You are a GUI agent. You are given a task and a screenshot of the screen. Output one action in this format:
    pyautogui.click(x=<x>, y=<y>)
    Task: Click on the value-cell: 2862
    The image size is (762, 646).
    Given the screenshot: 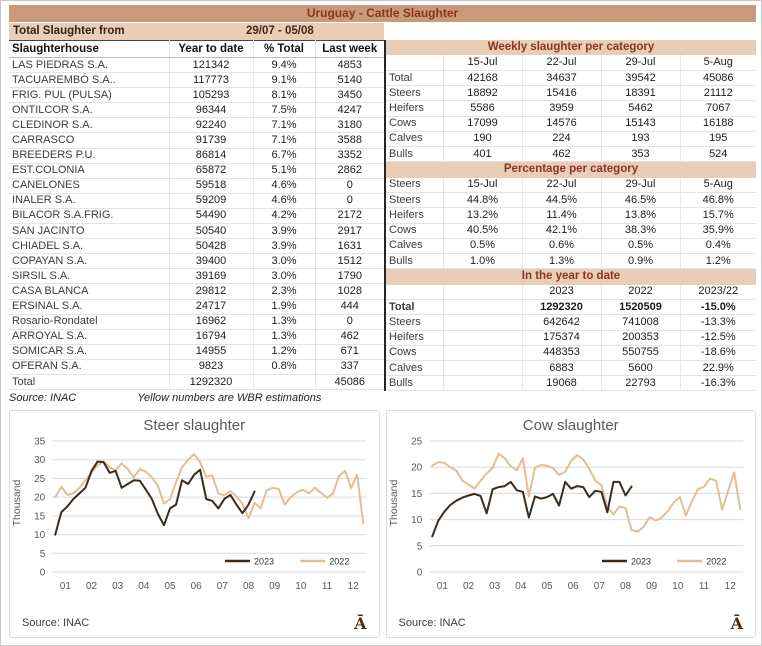 What is the action you would take?
    pyautogui.click(x=349, y=171)
    